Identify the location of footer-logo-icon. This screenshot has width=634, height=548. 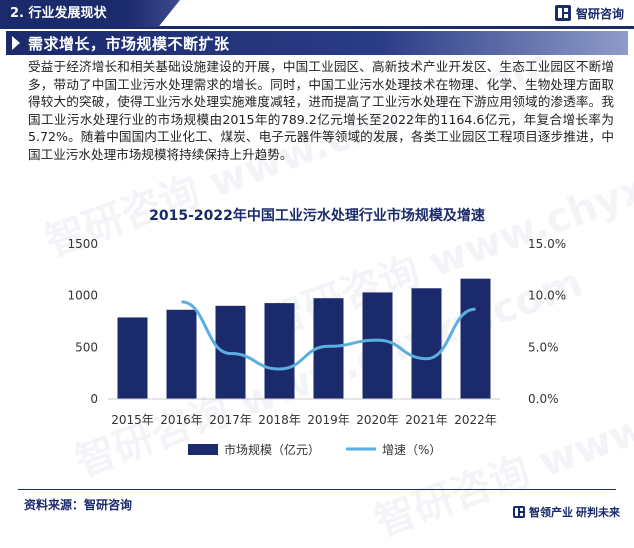
(519, 512).